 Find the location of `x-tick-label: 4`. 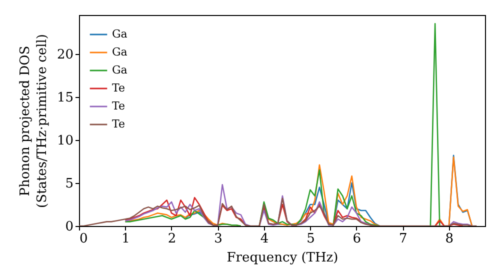

x-tick-label: 4 is located at coordinates (264, 239).